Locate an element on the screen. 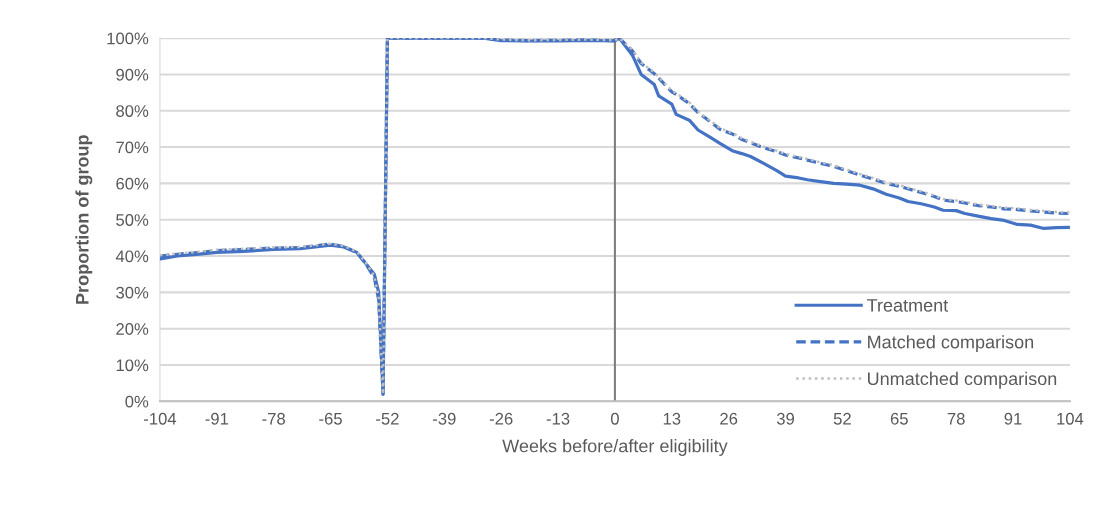 Image resolution: width=1103 pixels, height=508 pixels. x-tick-label: -78 is located at coordinates (273, 418).